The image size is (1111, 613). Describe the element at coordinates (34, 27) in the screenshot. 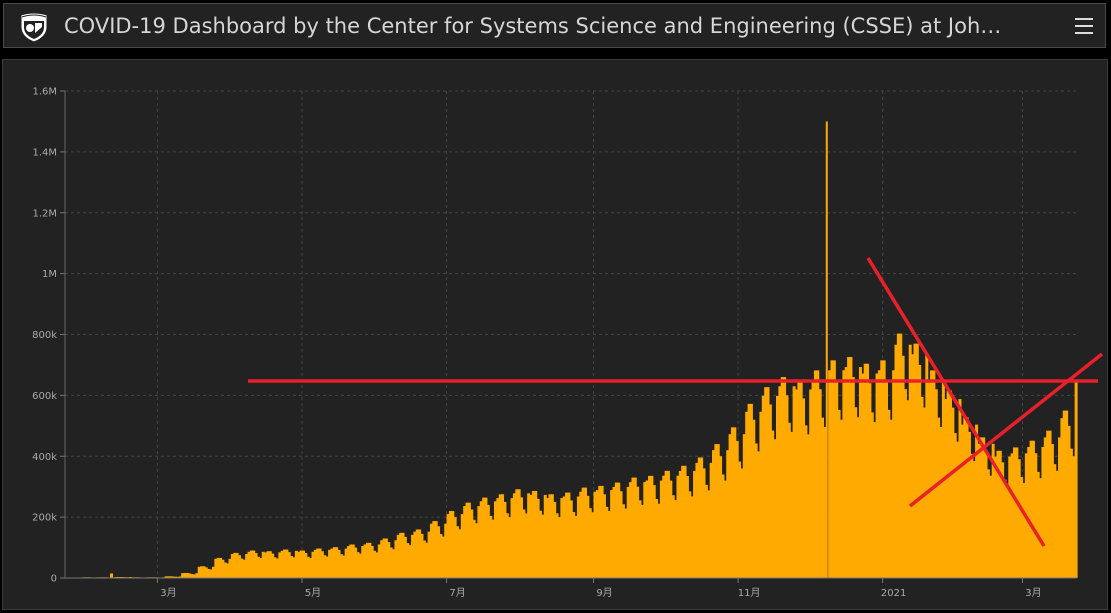

I see `jhu-shield-icon` at that location.